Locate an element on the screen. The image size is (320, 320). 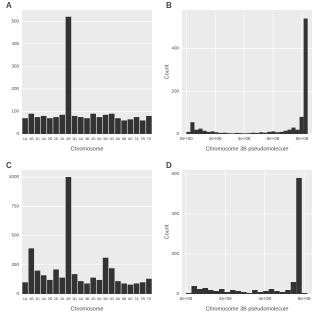
x-tick-label: 2A is located at coordinates (43, 299).